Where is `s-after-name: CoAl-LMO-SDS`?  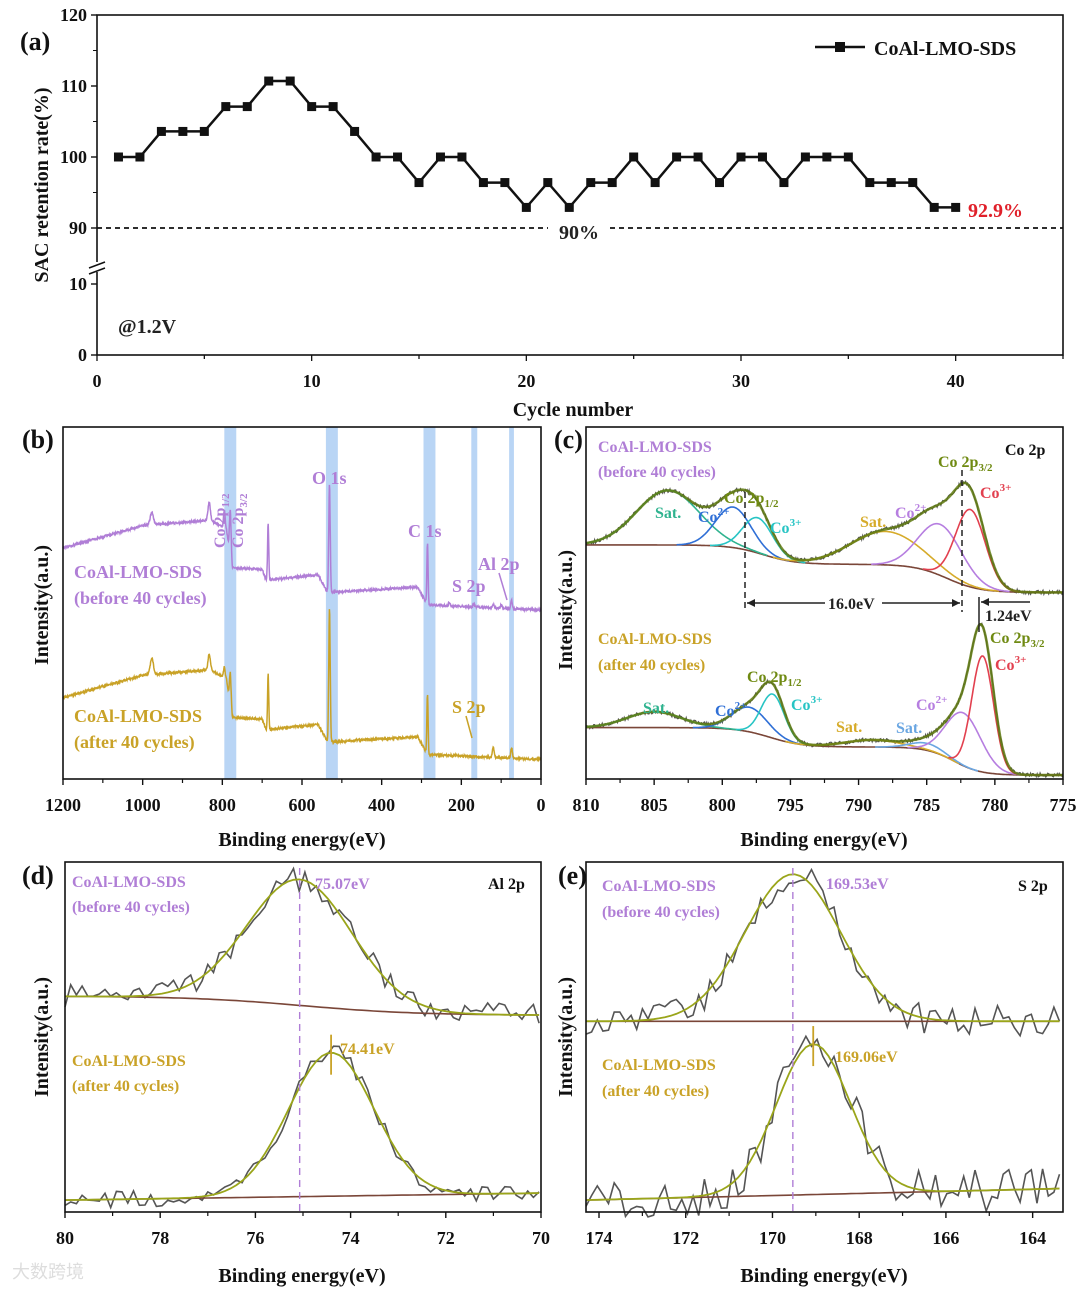 s-after-name: CoAl-LMO-SDS is located at coordinates (659, 1065).